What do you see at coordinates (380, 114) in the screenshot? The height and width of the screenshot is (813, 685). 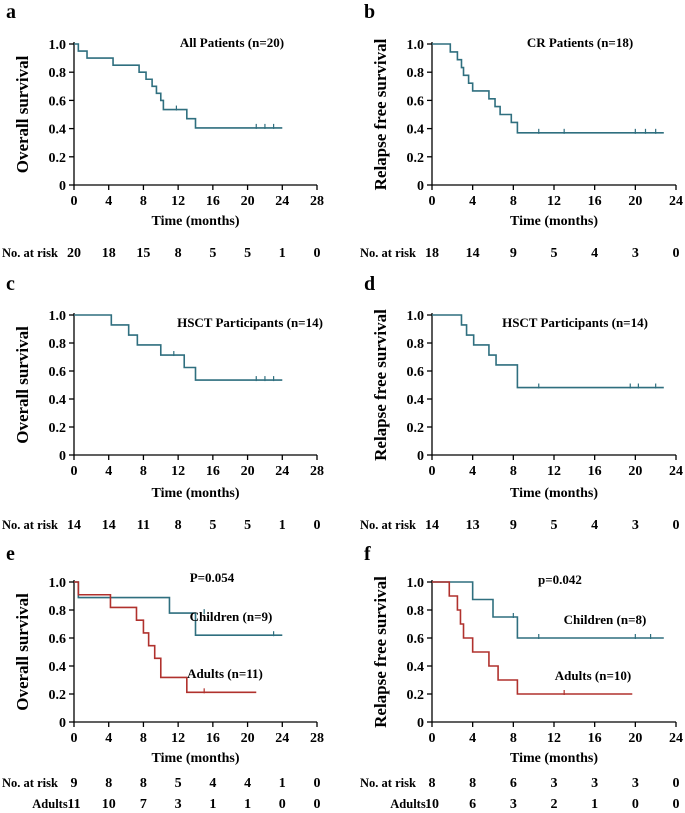 I see `y-axis-label: Relapse free survival` at bounding box center [380, 114].